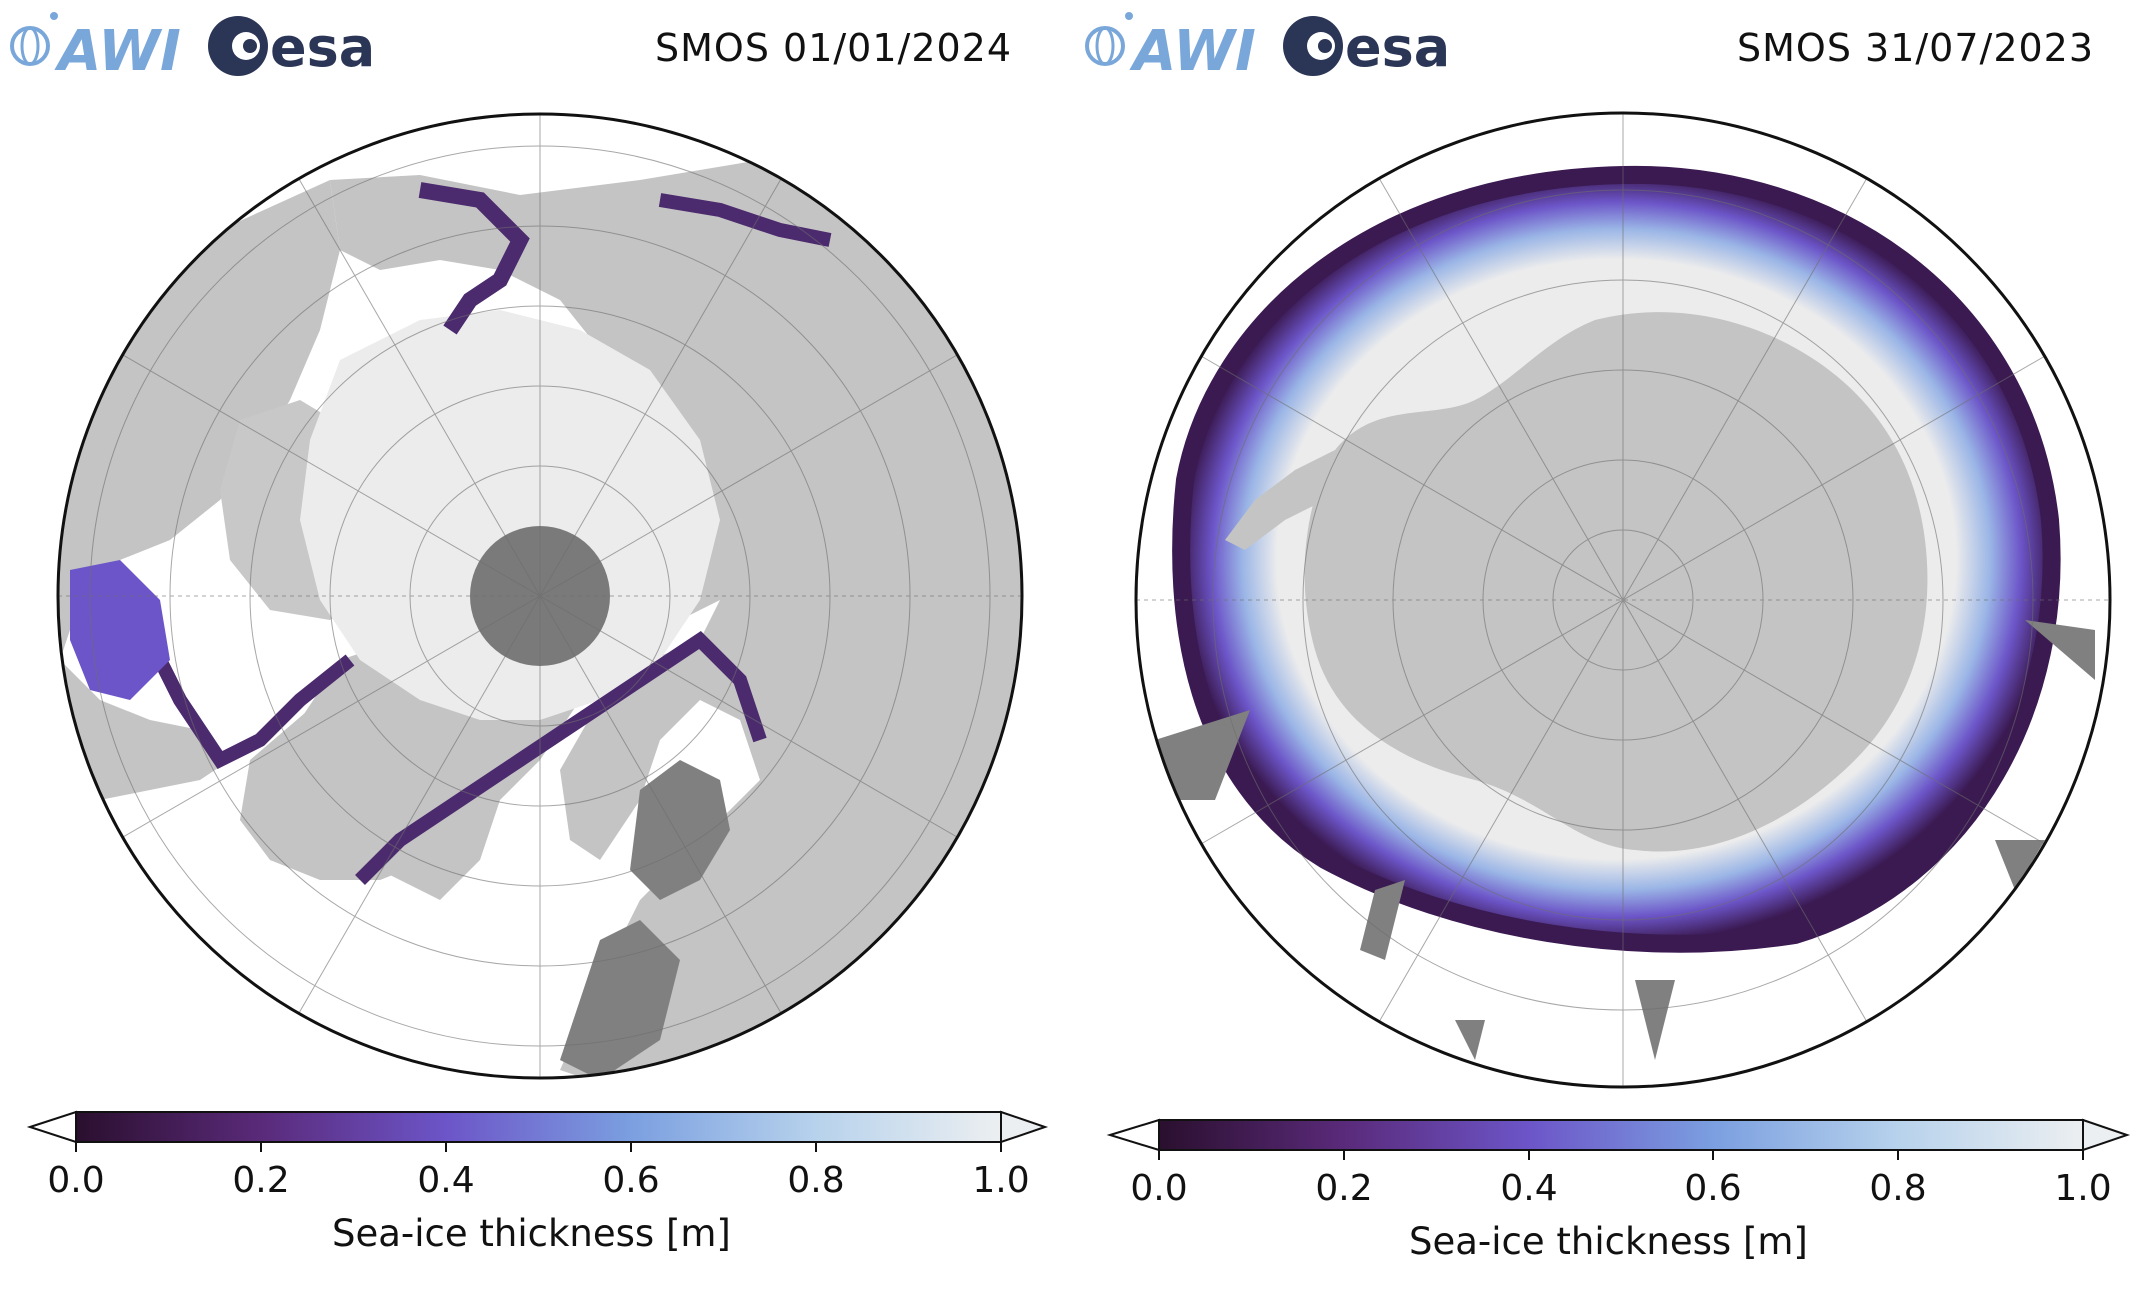  What do you see at coordinates (1202, 755) in the screenshot?
I see `south-america-dark` at bounding box center [1202, 755].